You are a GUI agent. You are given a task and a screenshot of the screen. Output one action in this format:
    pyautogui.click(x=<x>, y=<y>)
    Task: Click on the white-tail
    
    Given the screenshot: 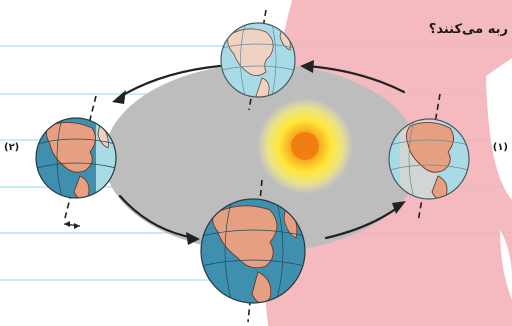 What is the action you would take?
    pyautogui.click(x=506, y=265)
    